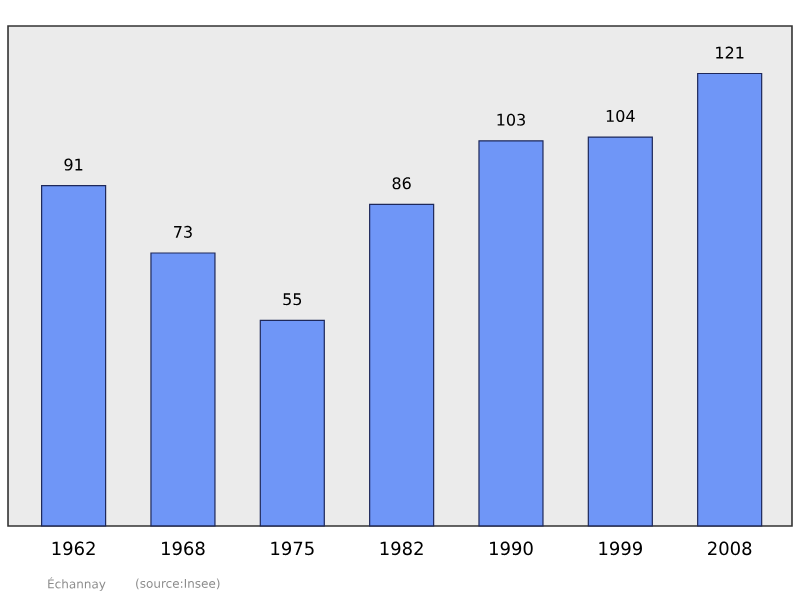  Describe the element at coordinates (292, 548) in the screenshot. I see `x-tick-label: 1975` at that location.